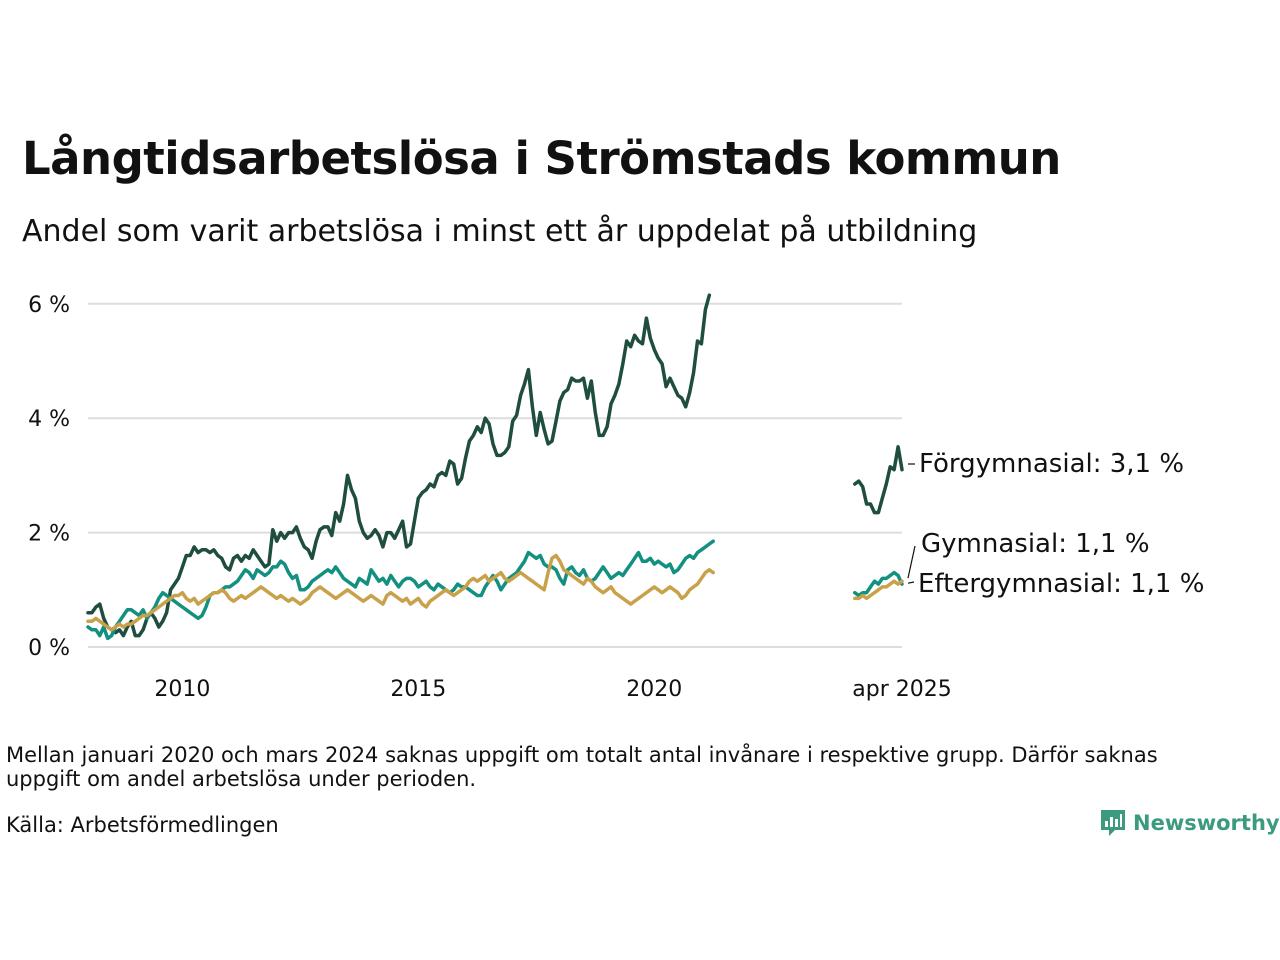 This screenshot has height=960, width=1280. I want to click on newsworthy-logo: Newsworthy, so click(1189, 823).